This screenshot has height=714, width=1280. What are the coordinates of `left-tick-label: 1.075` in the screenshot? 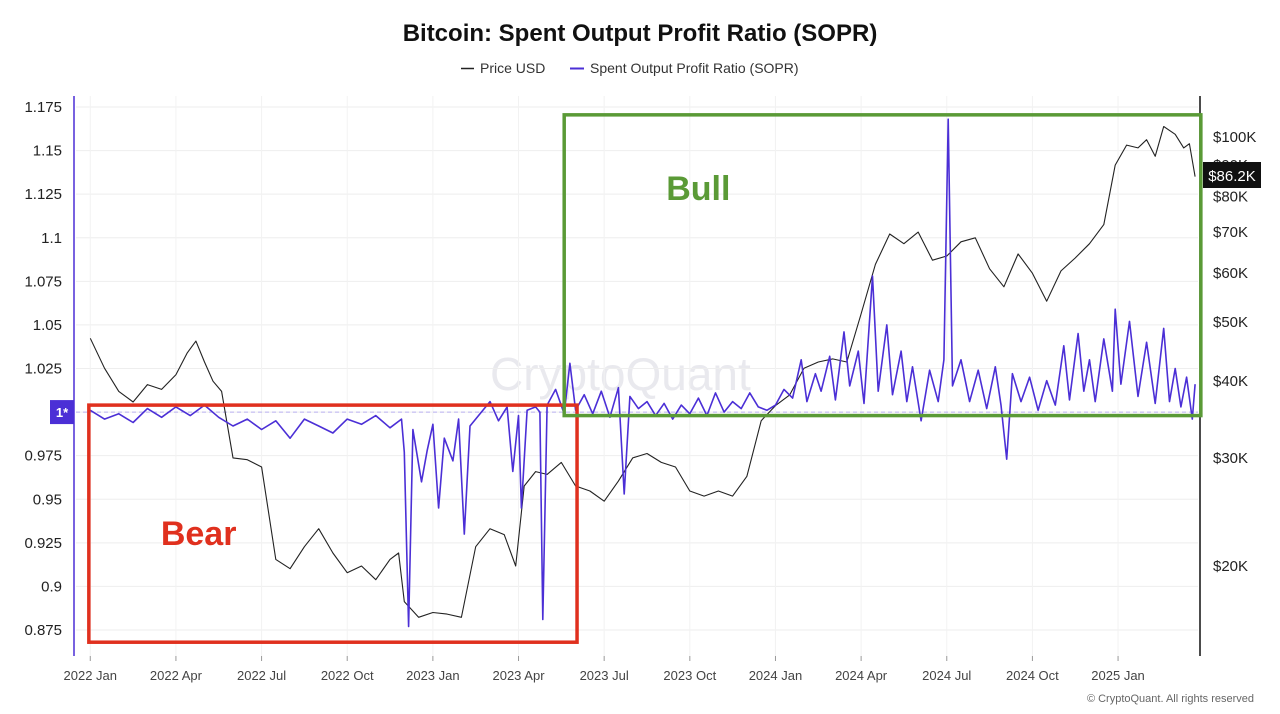 It's located at (43, 281).